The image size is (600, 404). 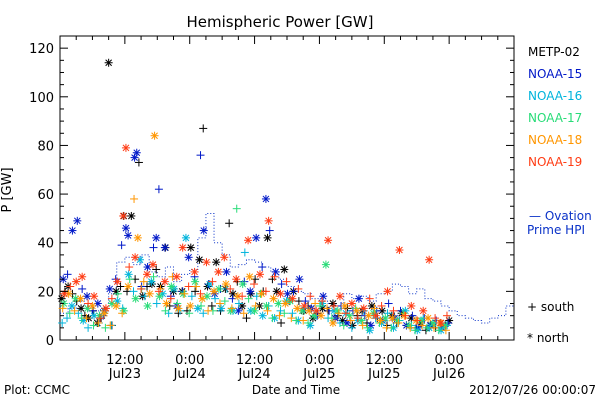 What do you see at coordinates (37, 390) in the screenshot?
I see `footer-plot-credit: Plot: CCMC` at bounding box center [37, 390].